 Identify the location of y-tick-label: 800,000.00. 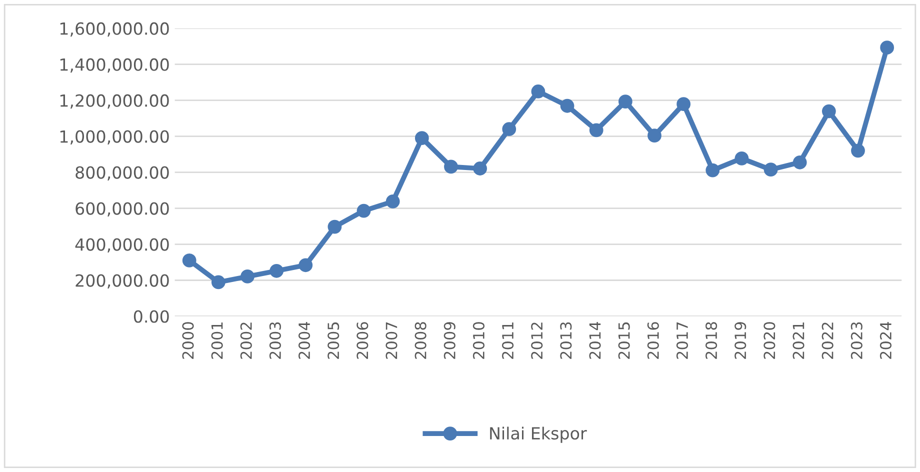
(122, 173).